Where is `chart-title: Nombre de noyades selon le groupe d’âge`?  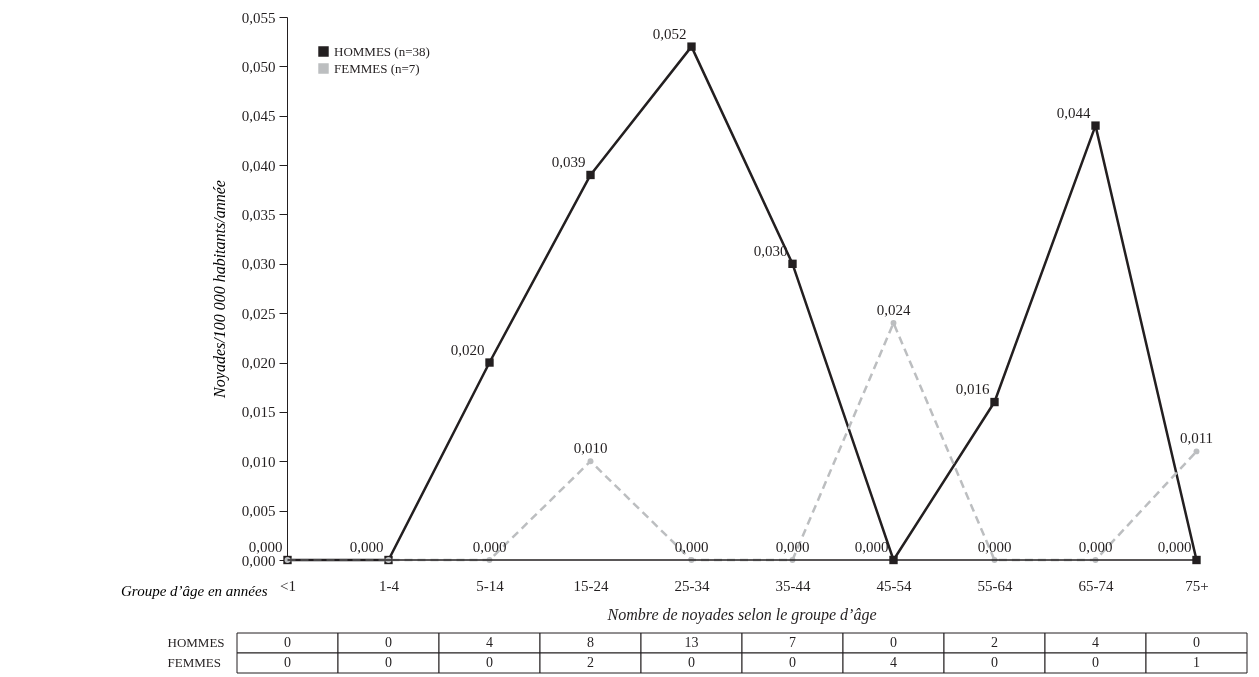
chart-title: Nombre de noyades selon le groupe d’âge is located at coordinates (741, 614).